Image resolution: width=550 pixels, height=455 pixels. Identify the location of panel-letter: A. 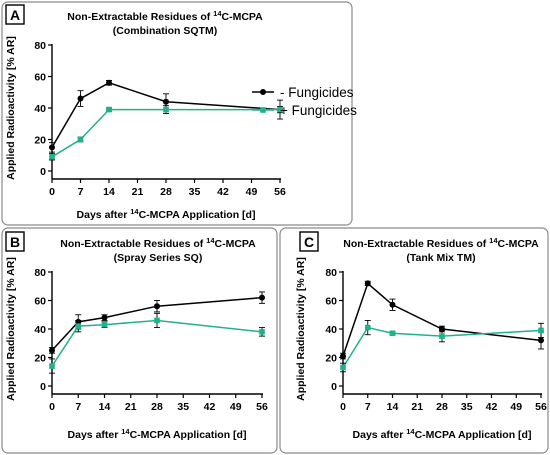
(15, 15).